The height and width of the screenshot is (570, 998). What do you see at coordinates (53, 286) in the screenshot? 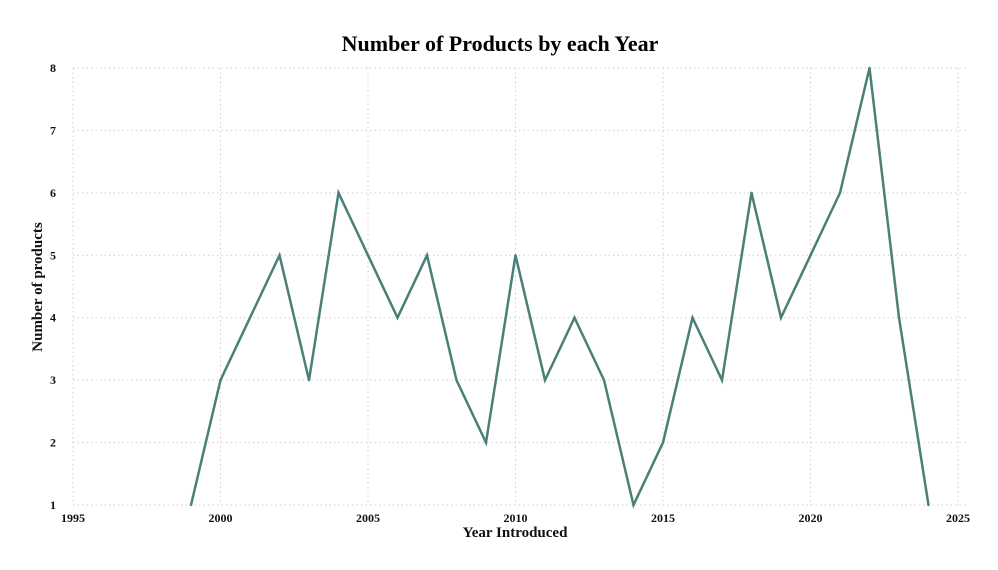
I see `y-axis-ticks: 1 2 3 4 5 6 7 8` at bounding box center [53, 286].